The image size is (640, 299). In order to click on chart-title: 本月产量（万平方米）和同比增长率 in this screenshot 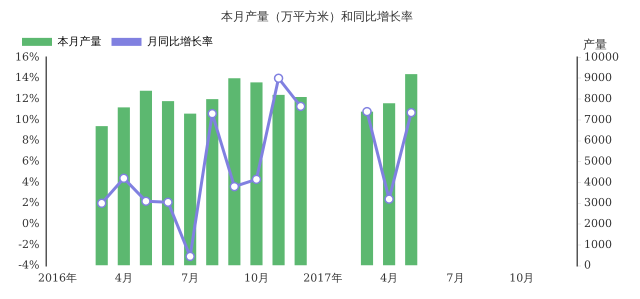, I will do `click(317, 16)`.